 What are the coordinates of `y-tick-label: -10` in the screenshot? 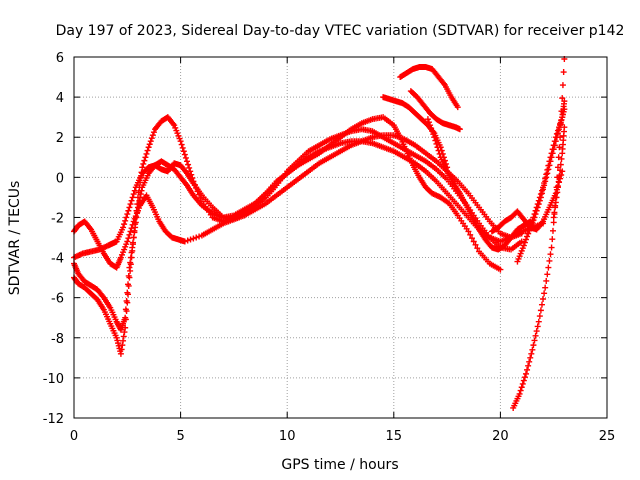 It's located at (53, 379).